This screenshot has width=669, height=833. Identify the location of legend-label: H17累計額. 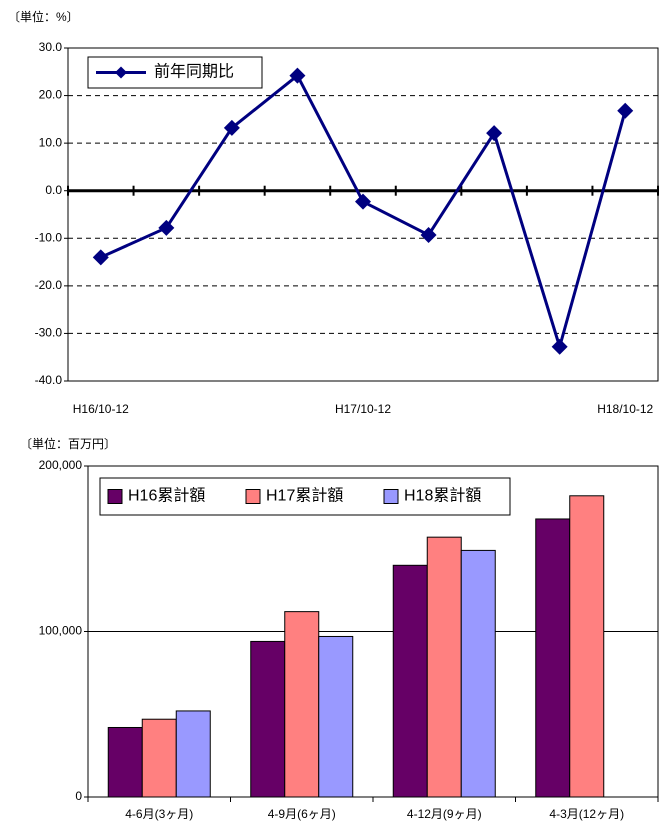
(304, 496).